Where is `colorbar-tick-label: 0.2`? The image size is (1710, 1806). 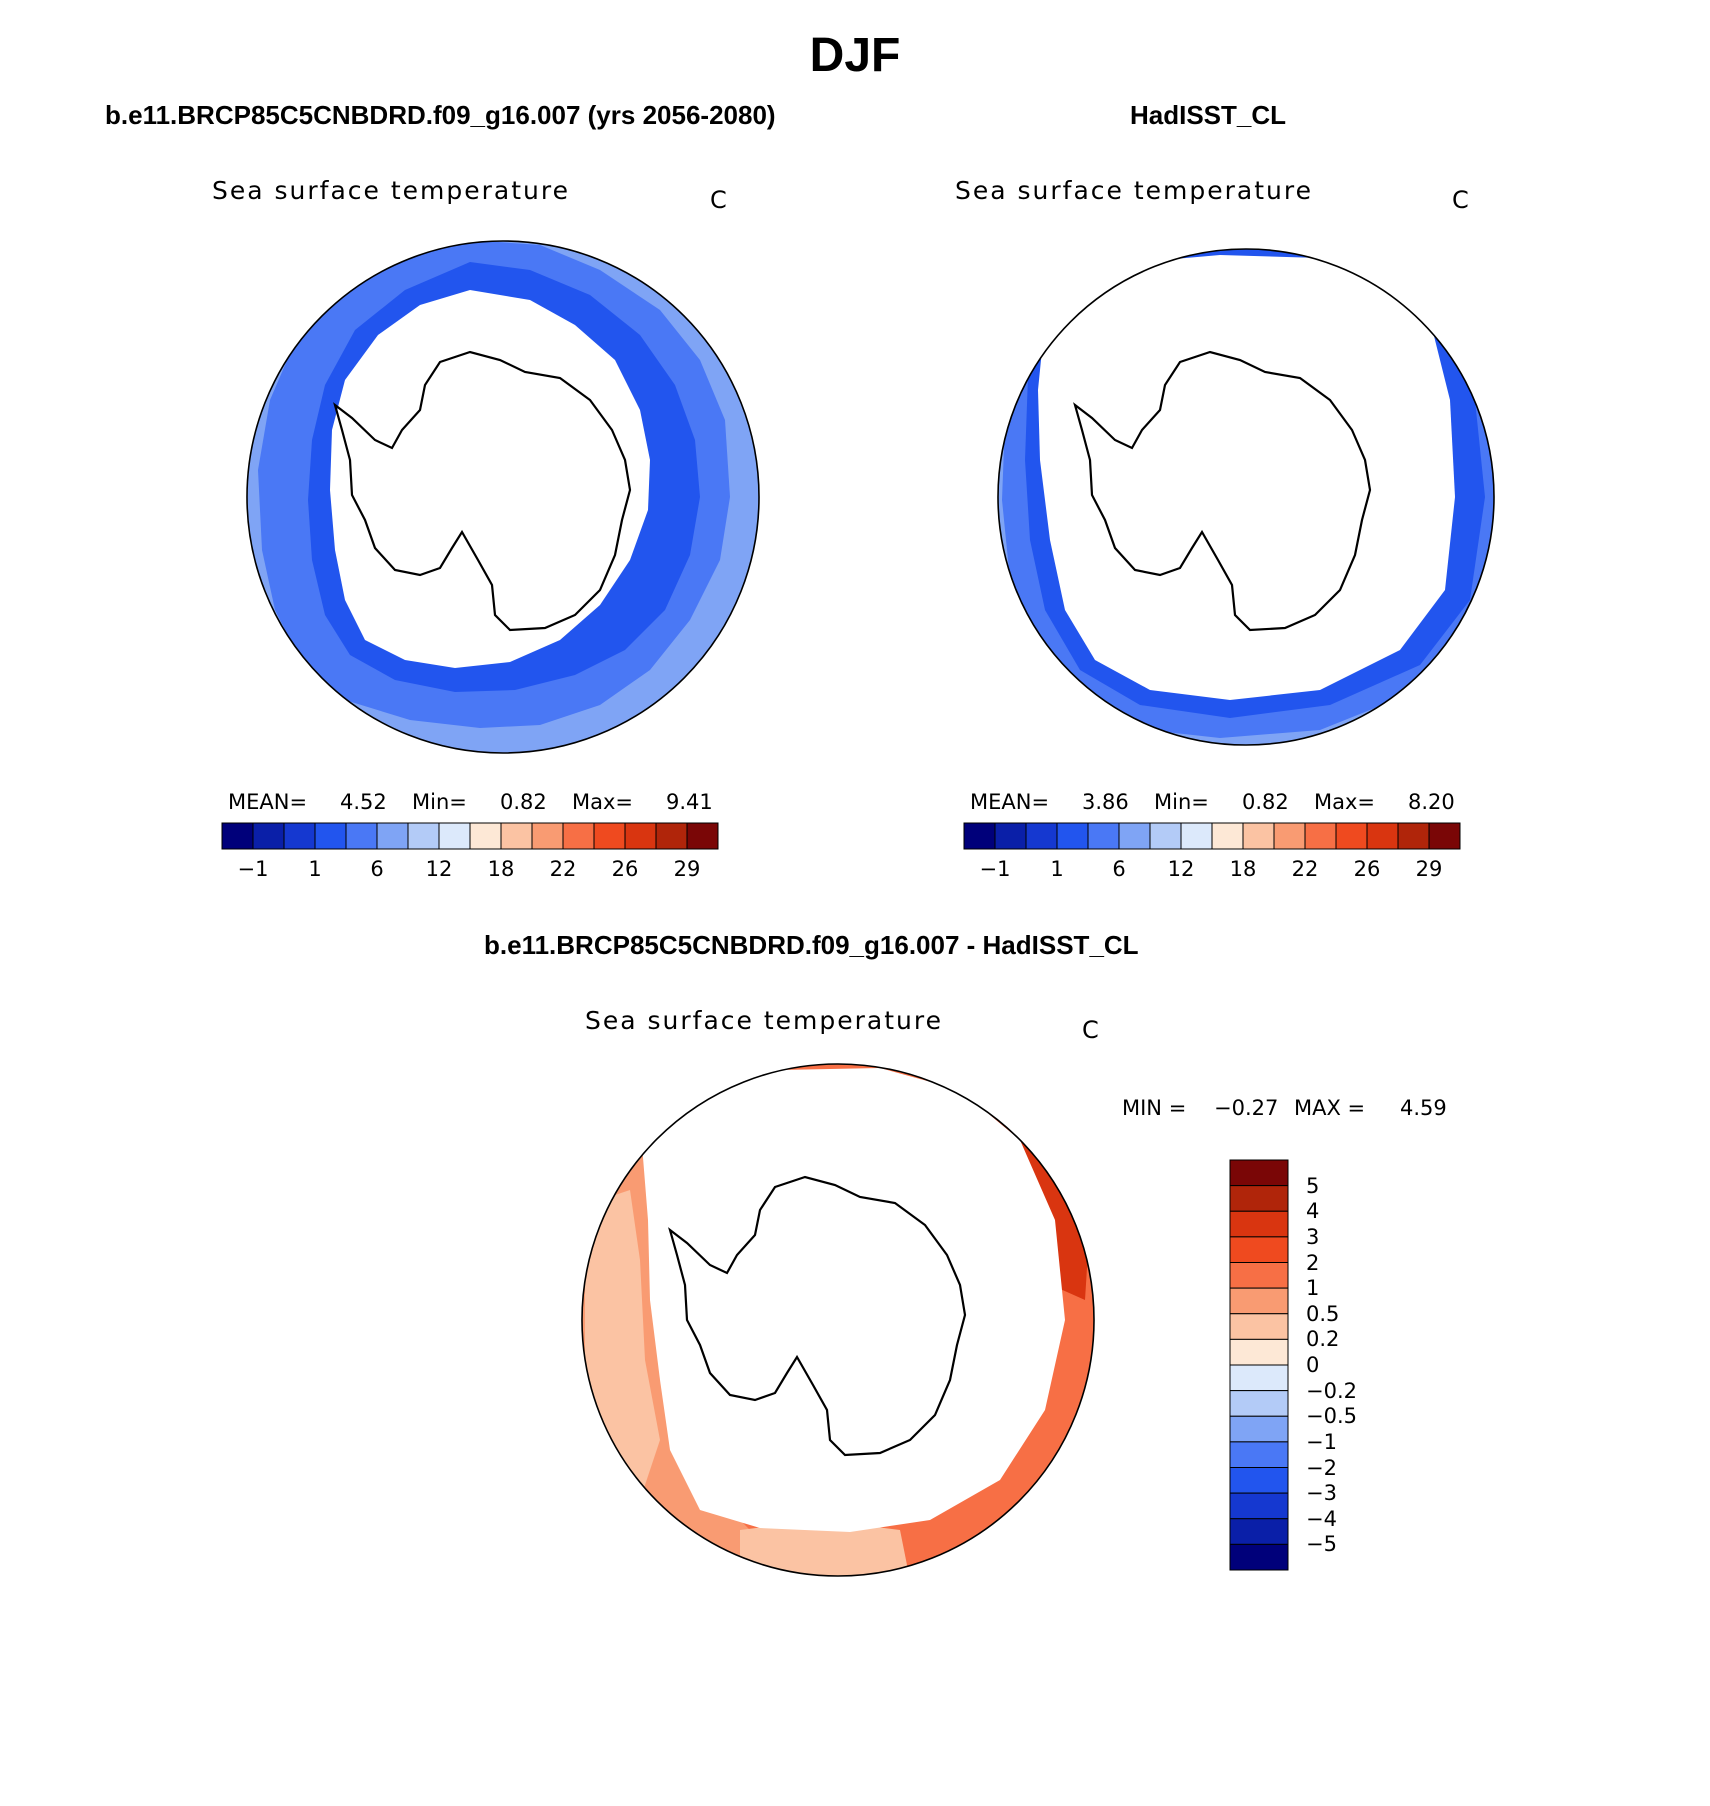
colorbar-tick-label: 0.2 is located at coordinates (1323, 1339).